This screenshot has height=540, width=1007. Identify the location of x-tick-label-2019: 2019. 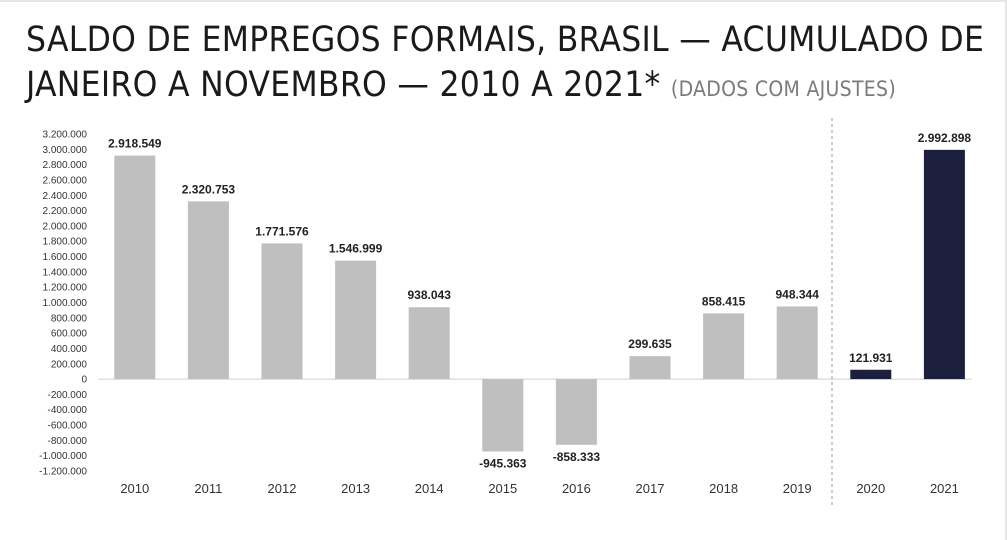
(797, 488).